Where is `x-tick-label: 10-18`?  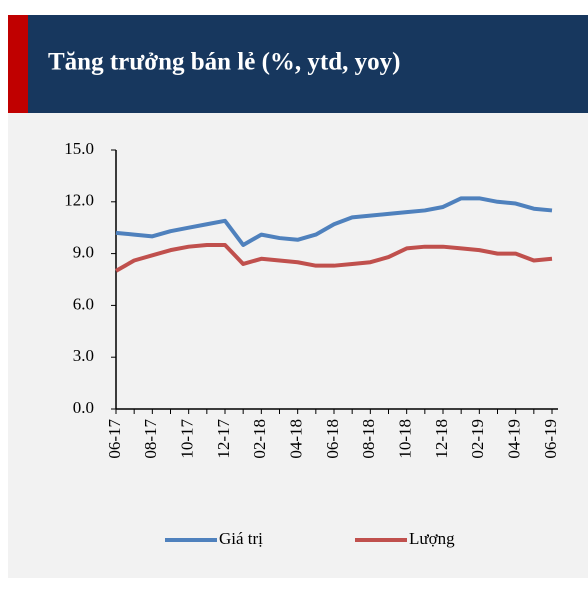
x-tick-label: 10-18 is located at coordinates (405, 439).